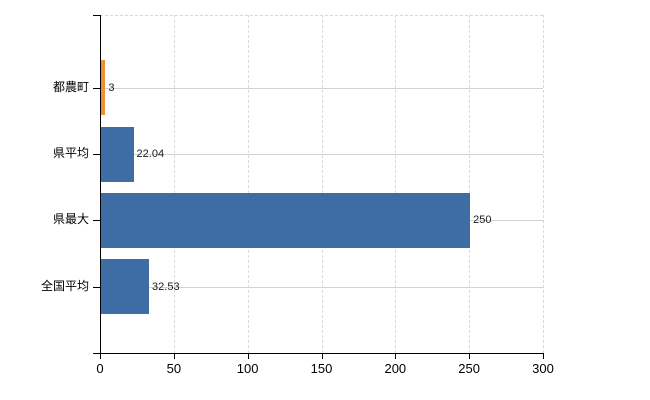  I want to click on bar-value-label: 32.53, so click(166, 286).